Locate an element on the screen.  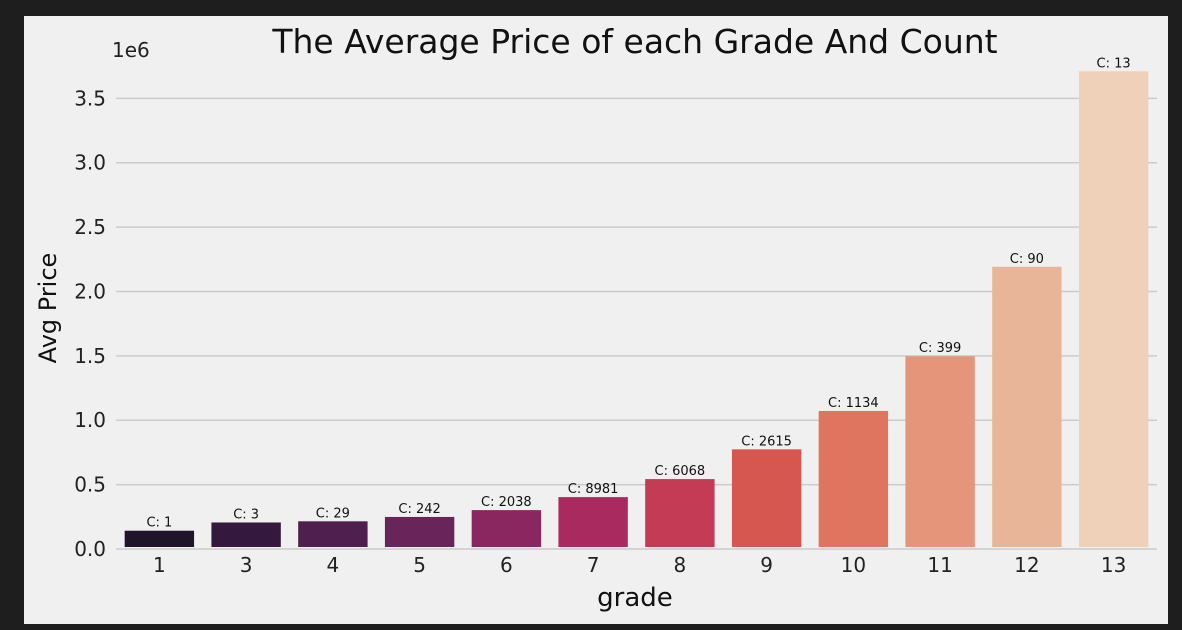
bar-count-label: C: 2038 is located at coordinates (506, 502).